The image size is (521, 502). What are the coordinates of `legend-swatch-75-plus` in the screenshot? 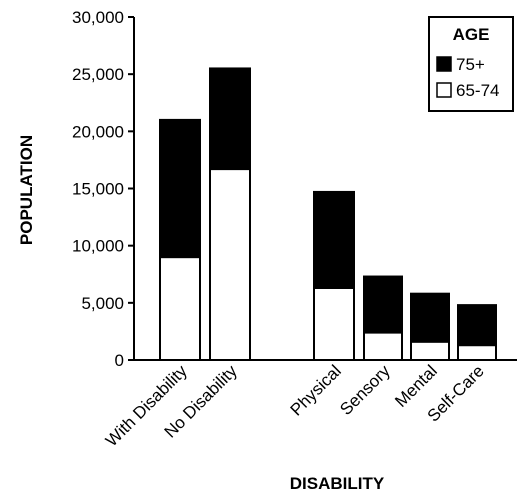 It's located at (444, 64).